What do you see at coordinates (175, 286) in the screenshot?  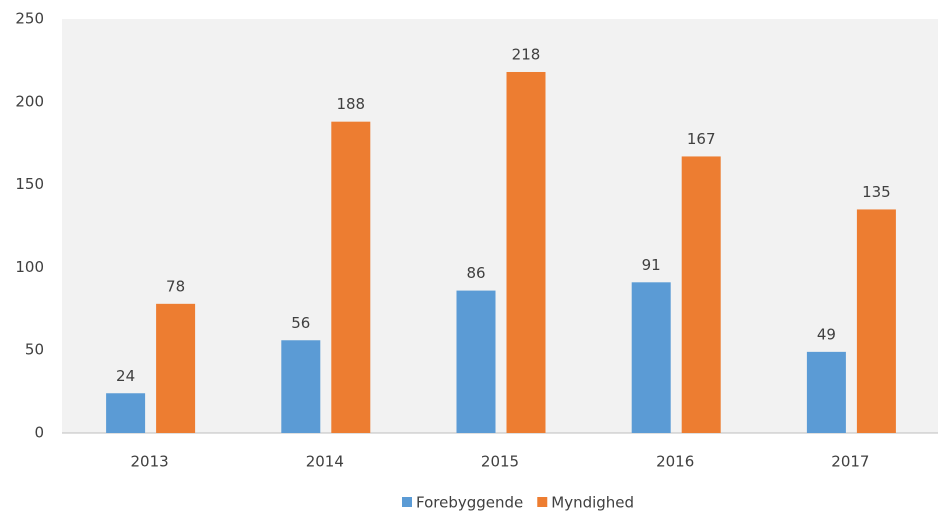 I see `value-label: 78` at bounding box center [175, 286].